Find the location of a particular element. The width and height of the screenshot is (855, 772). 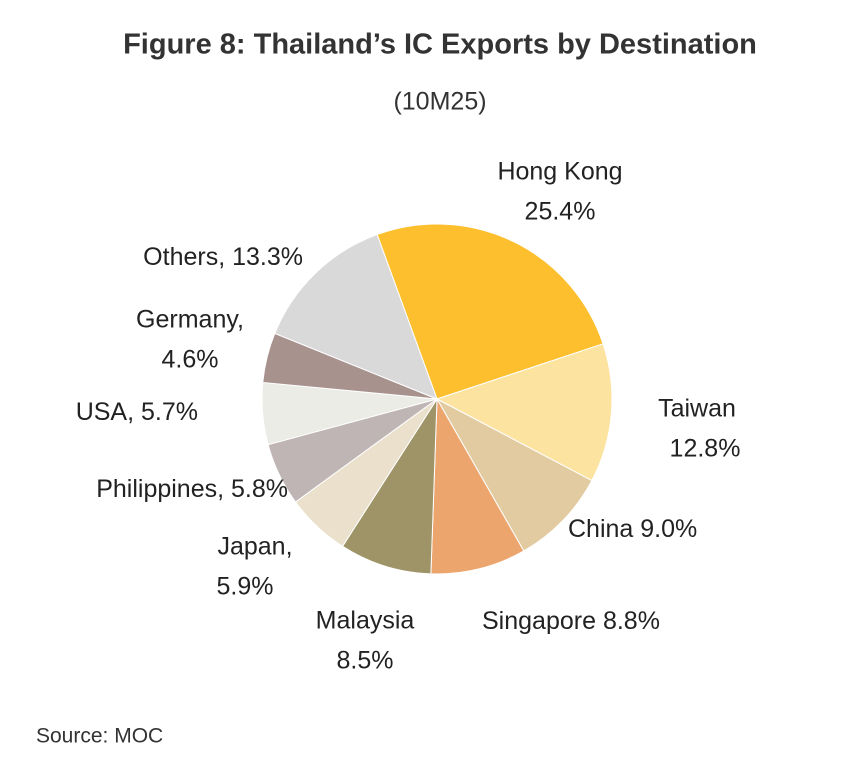

slice-label: Philippines, 5.8% is located at coordinates (192, 489).